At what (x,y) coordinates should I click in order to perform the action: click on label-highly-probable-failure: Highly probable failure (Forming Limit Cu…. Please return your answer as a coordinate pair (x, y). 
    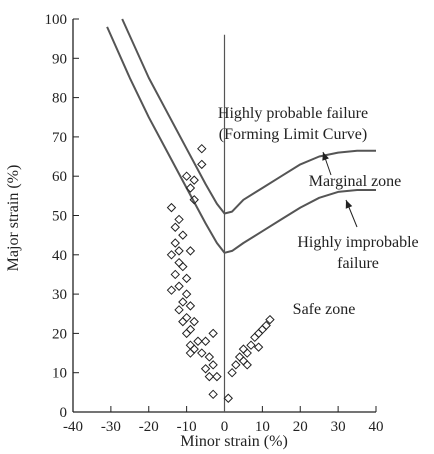
    Looking at the image, I should click on (293, 124).